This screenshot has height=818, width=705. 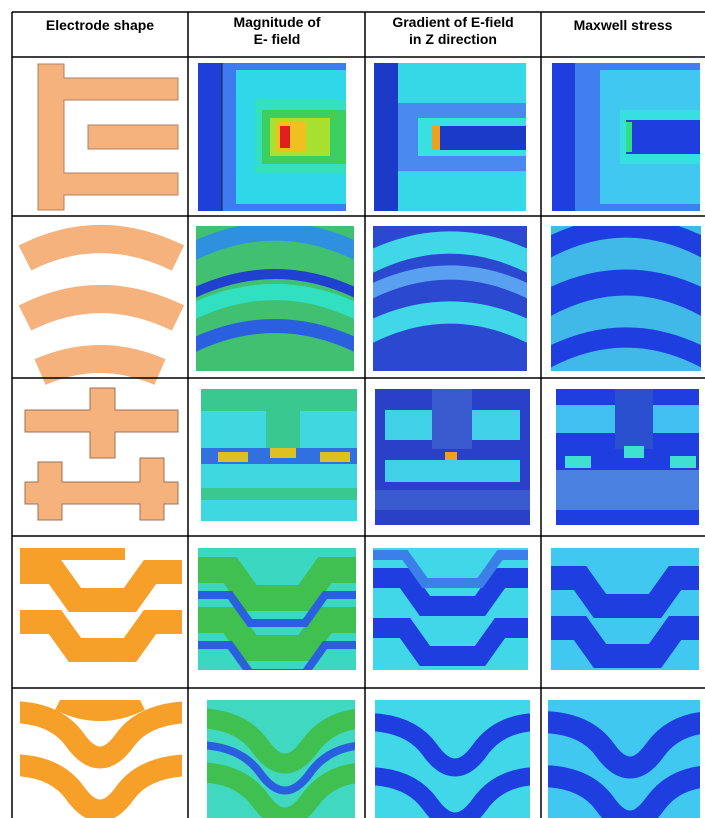 I want to click on header-text: E- field, so click(x=277, y=39).